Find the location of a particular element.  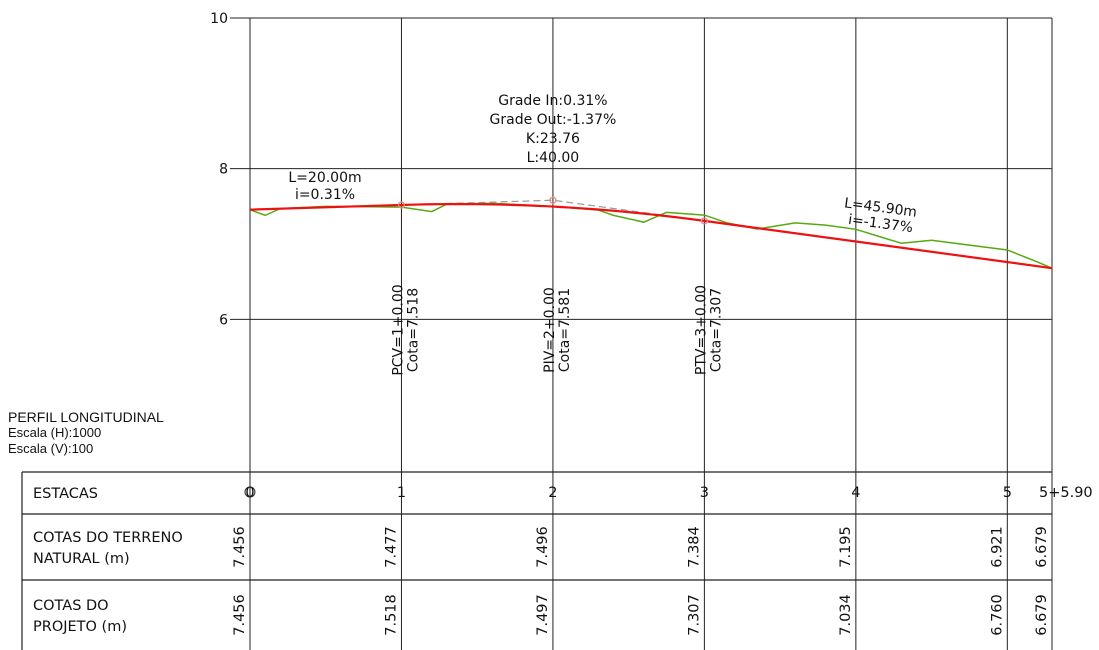

project-line is located at coordinates (651, 236).